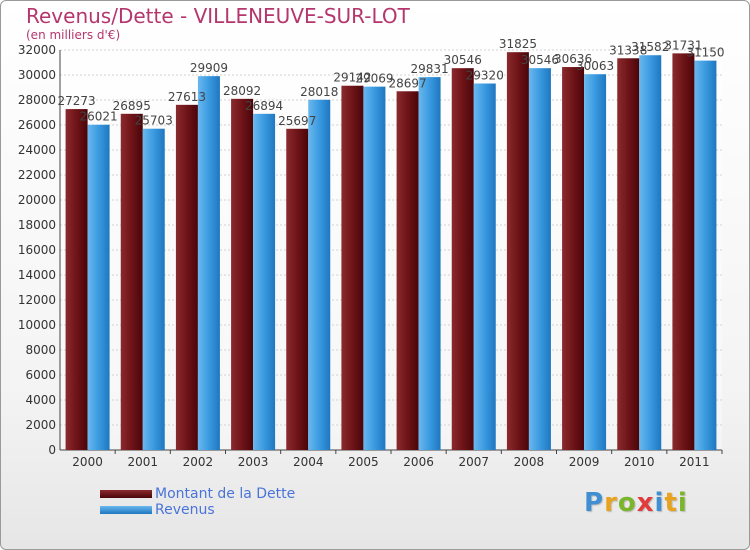  What do you see at coordinates (142, 462) in the screenshot?
I see `x-tick-label: 2001` at bounding box center [142, 462].